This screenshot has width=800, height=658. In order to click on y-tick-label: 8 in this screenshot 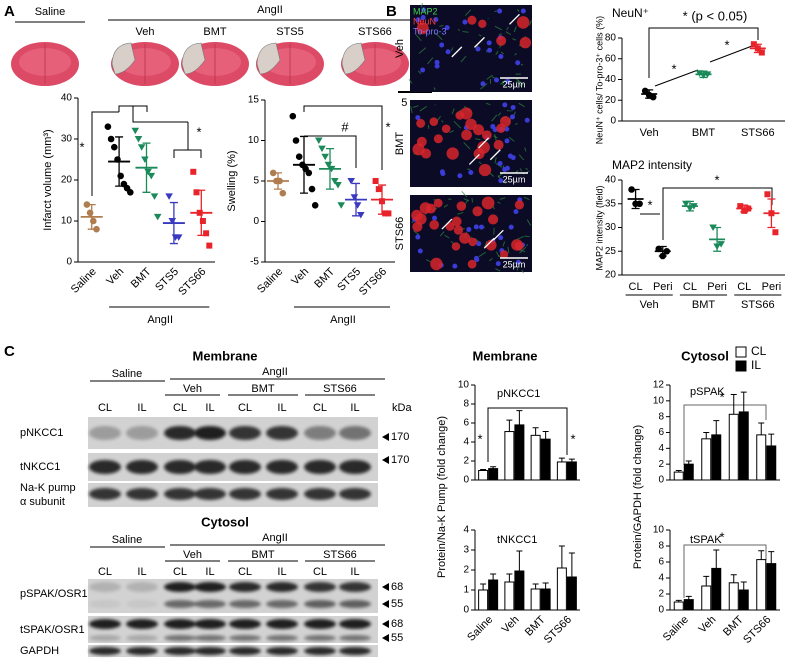, I will do `click(466, 404)`.